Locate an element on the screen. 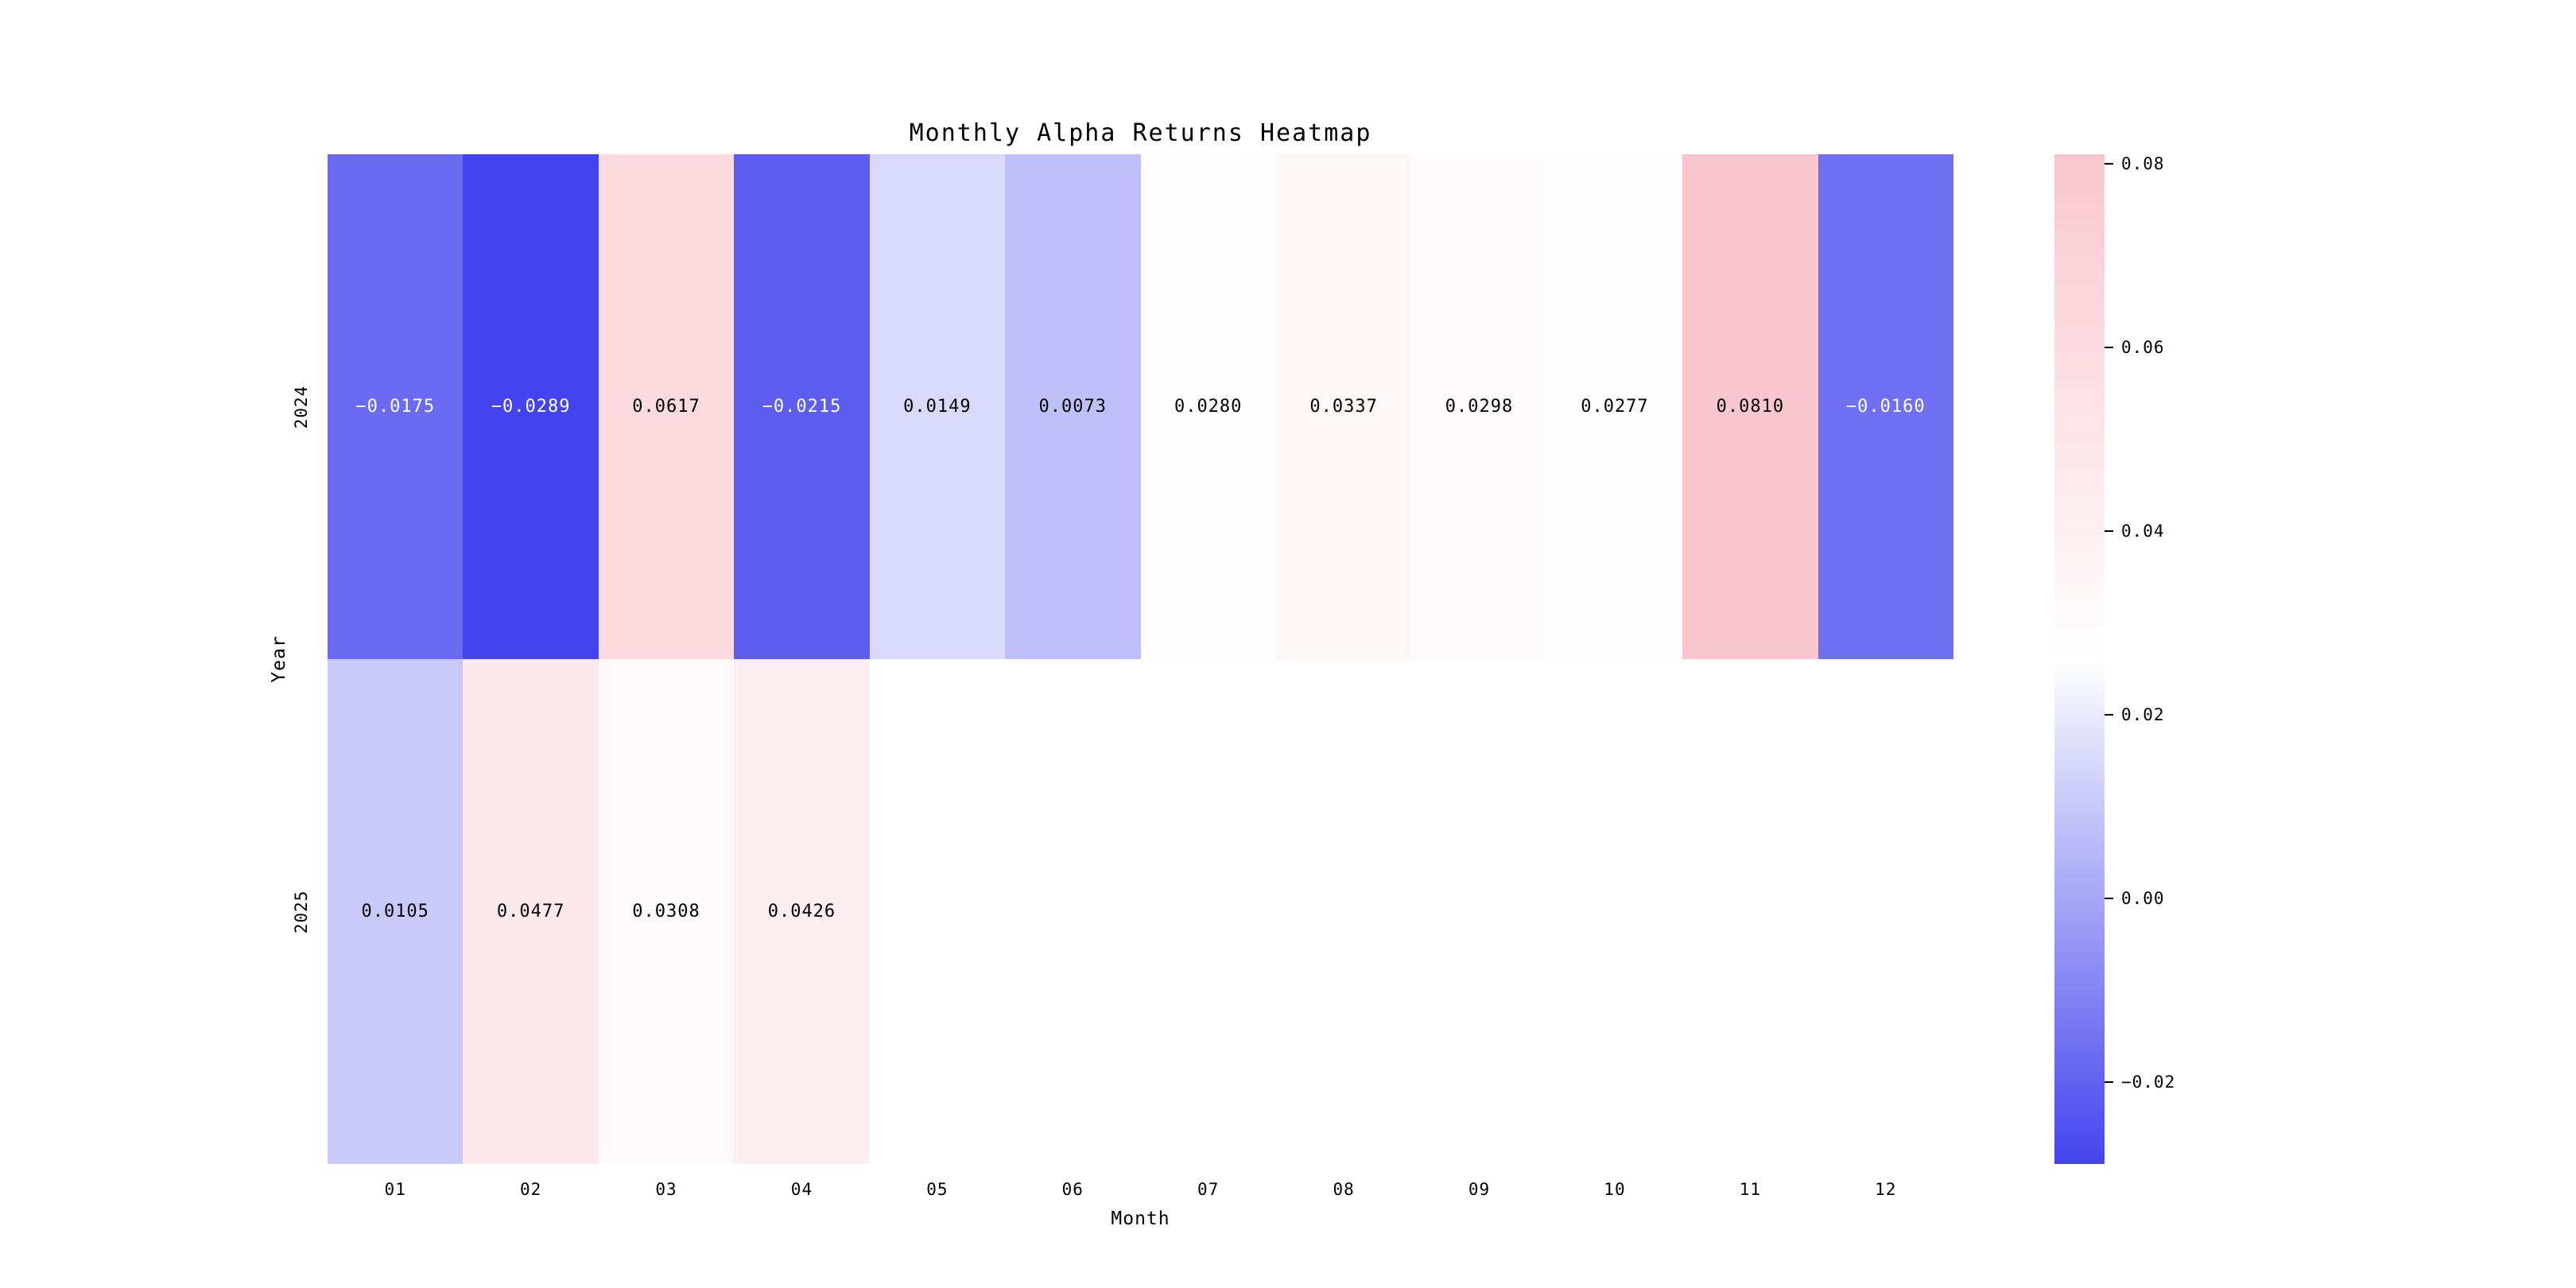 The width and height of the screenshot is (2576, 1288). heatmap-cell: −0.0175 is located at coordinates (396, 406).